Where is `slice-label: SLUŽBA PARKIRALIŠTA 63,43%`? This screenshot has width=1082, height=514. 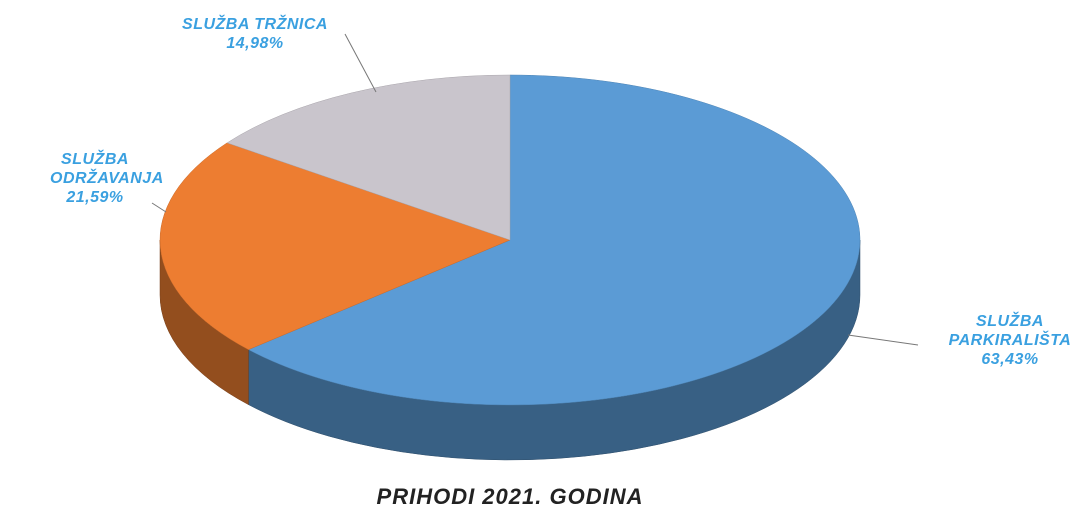 slice-label: SLUŽBA PARKIRALIŠTA 63,43% is located at coordinates (1003, 340).